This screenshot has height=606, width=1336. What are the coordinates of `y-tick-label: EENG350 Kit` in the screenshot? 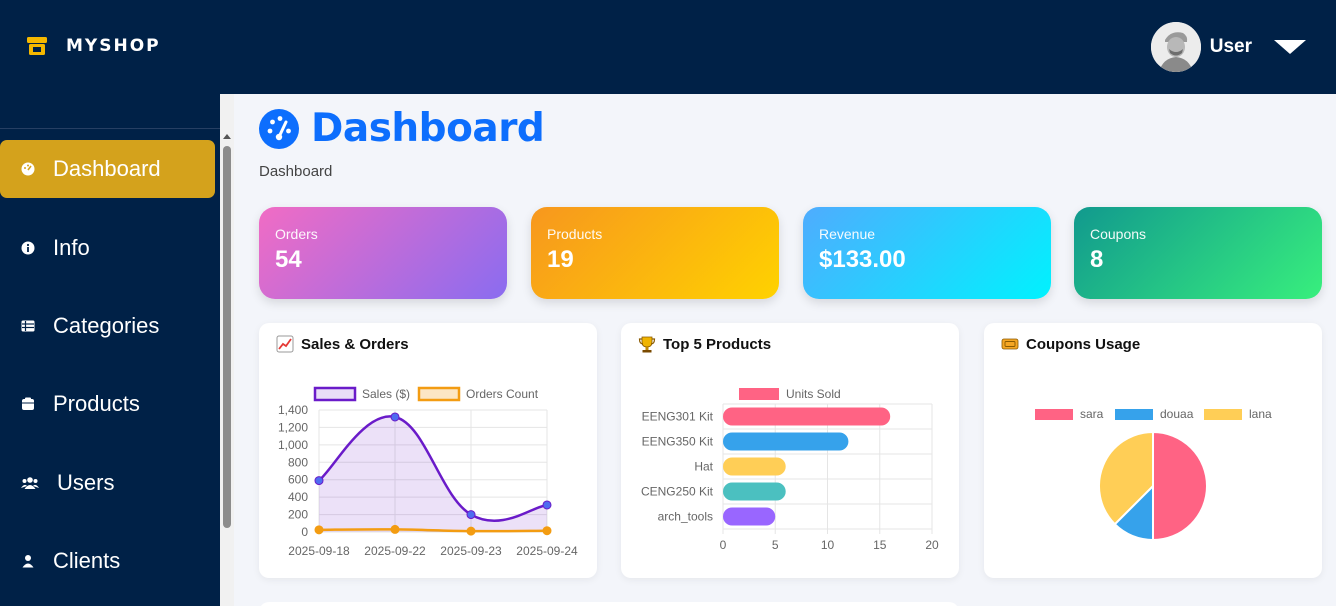 It's located at (678, 442).